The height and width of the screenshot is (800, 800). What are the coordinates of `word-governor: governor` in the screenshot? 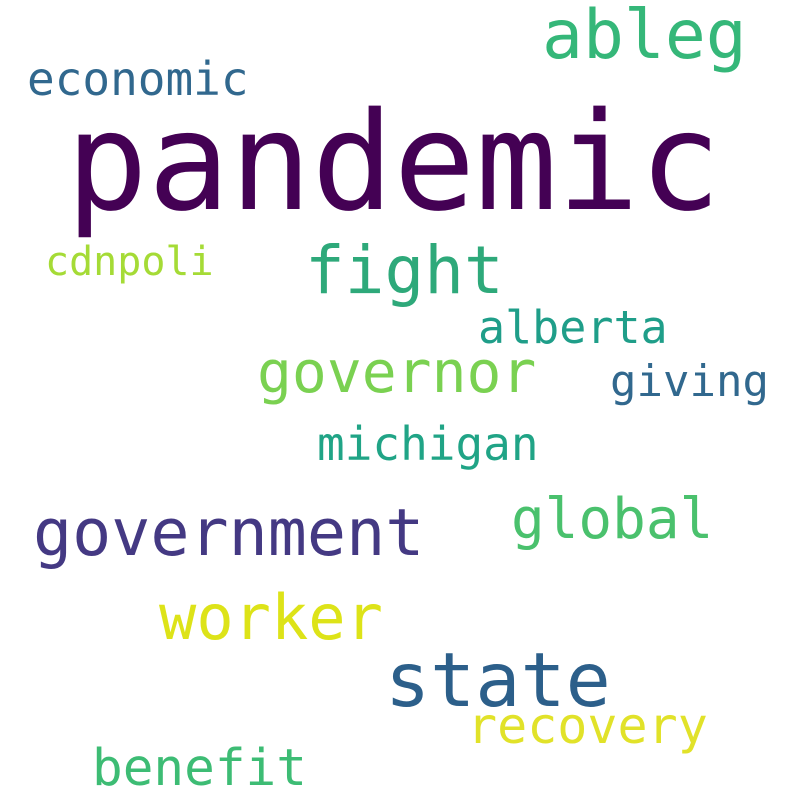 It's located at (397, 372).